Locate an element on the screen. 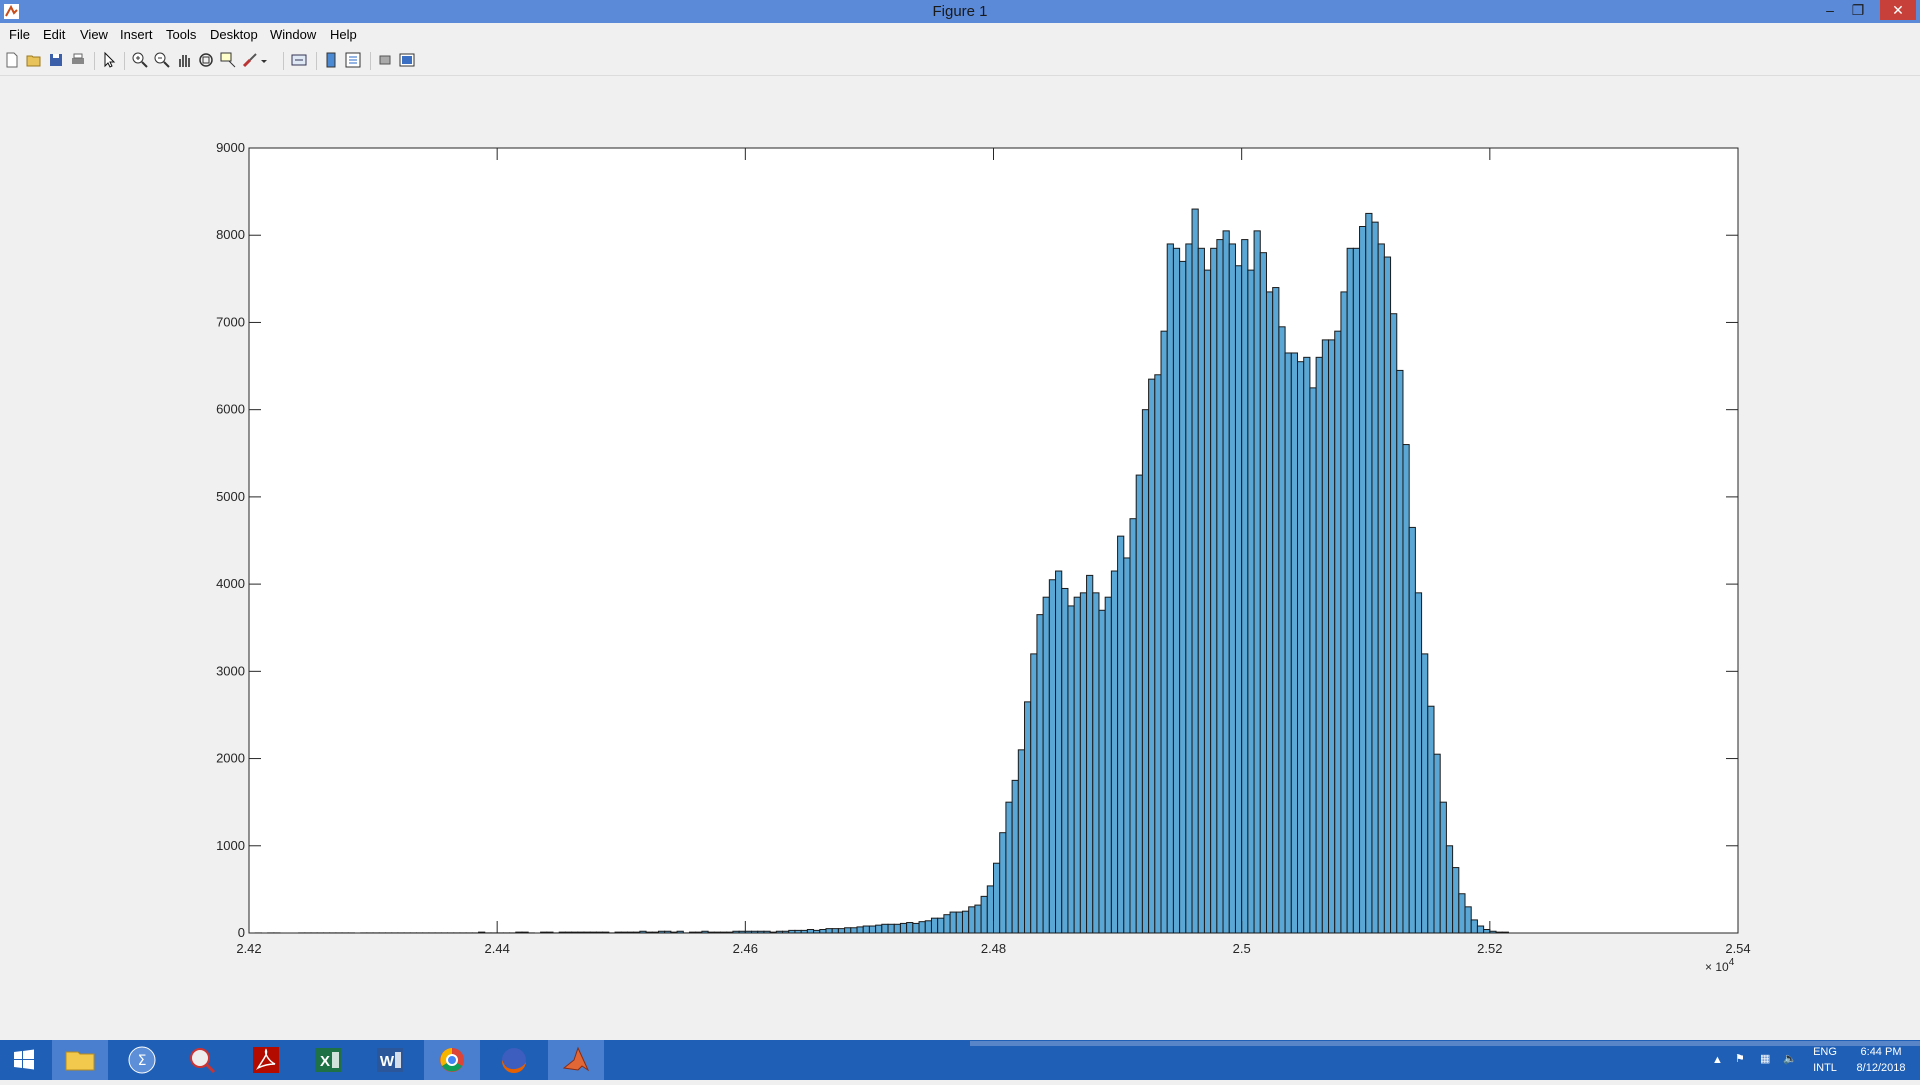 The image size is (1920, 1085). tray-volume-icon: 🔈 is located at coordinates (1790, 1058).